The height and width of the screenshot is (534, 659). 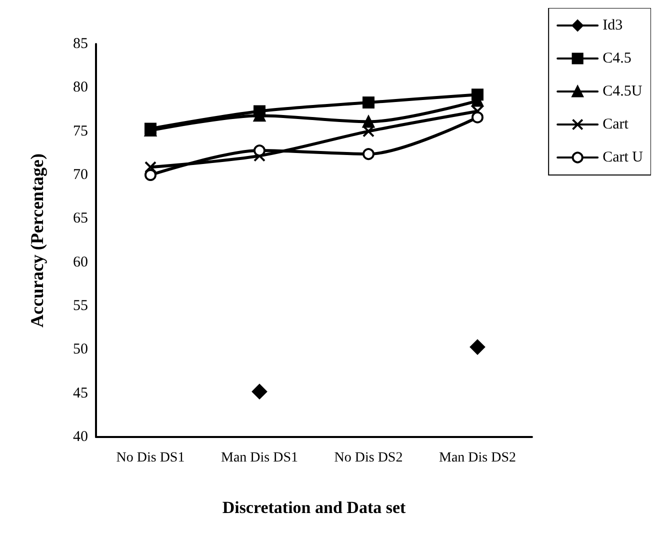 What do you see at coordinates (612, 26) in the screenshot?
I see `legend-label: Id3` at bounding box center [612, 26].